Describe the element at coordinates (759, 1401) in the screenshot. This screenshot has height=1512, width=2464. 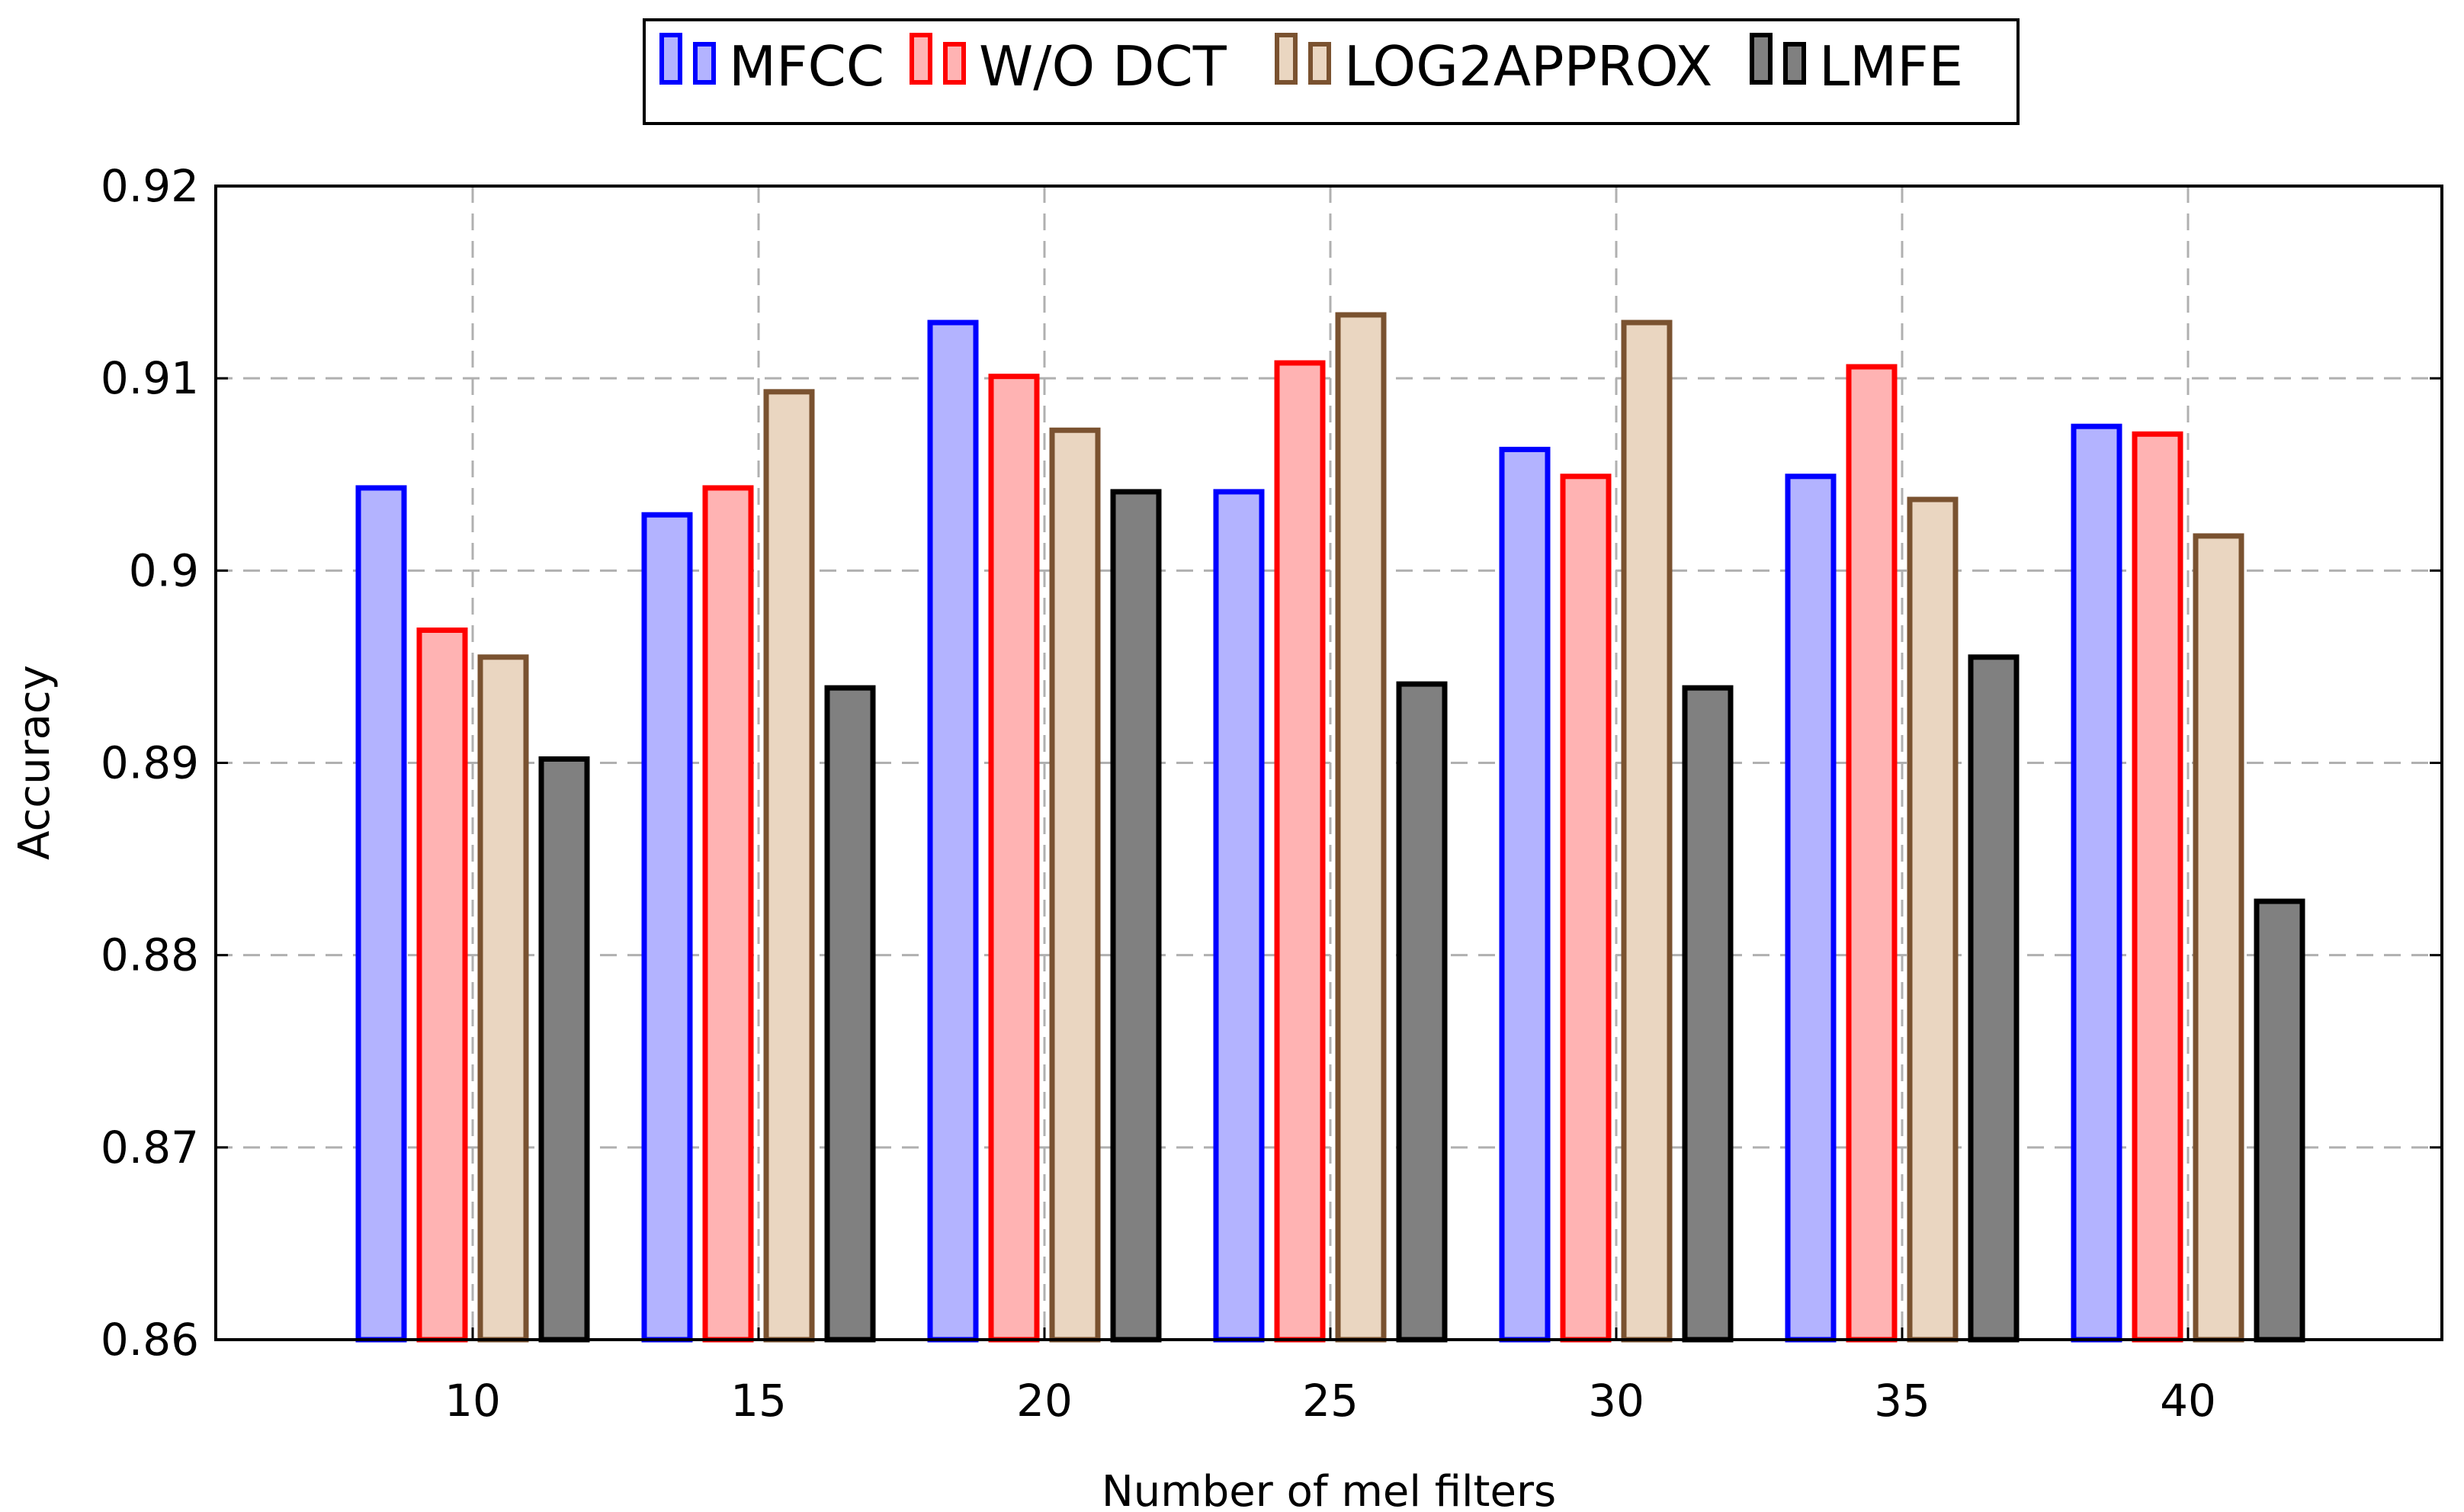
I see `x-tick-label: 15` at that location.